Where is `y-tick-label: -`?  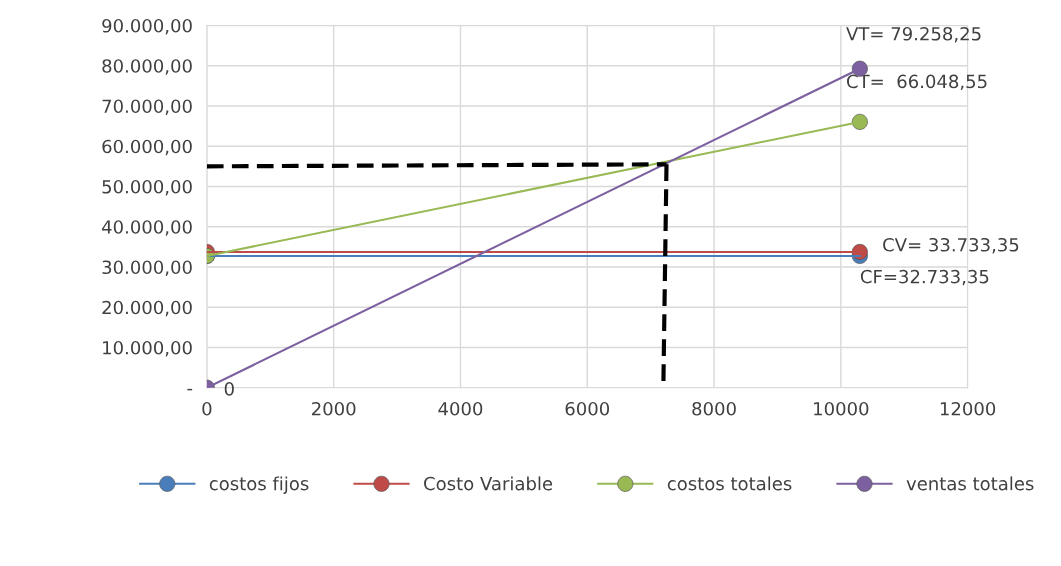
y-tick-label: - is located at coordinates (190, 389).